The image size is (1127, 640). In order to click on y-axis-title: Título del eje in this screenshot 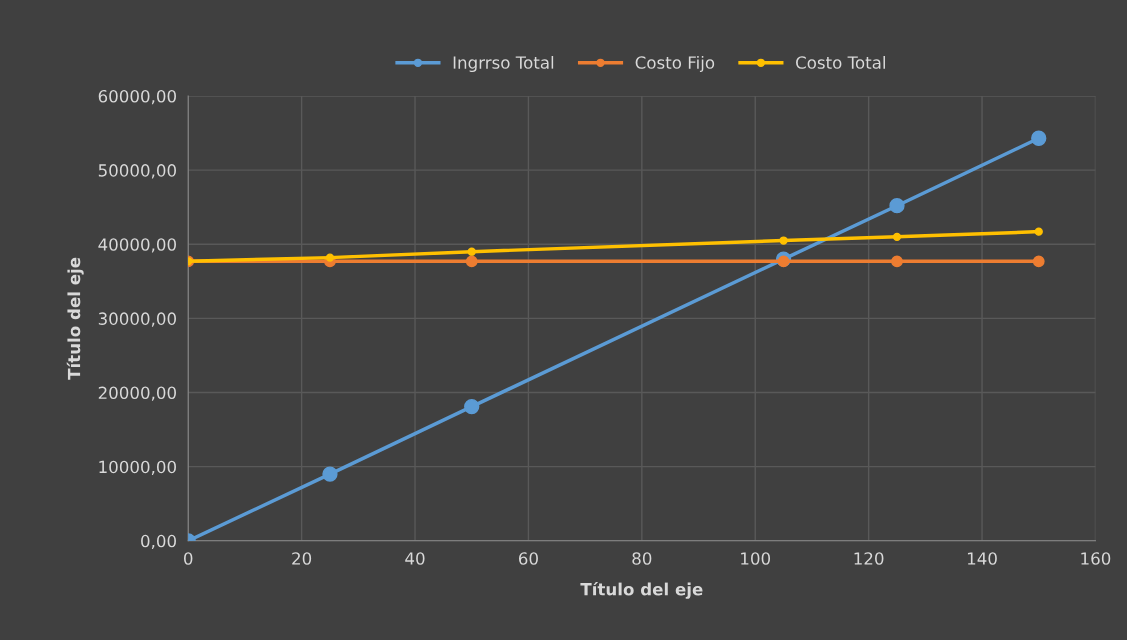, I will do `click(75, 318)`.